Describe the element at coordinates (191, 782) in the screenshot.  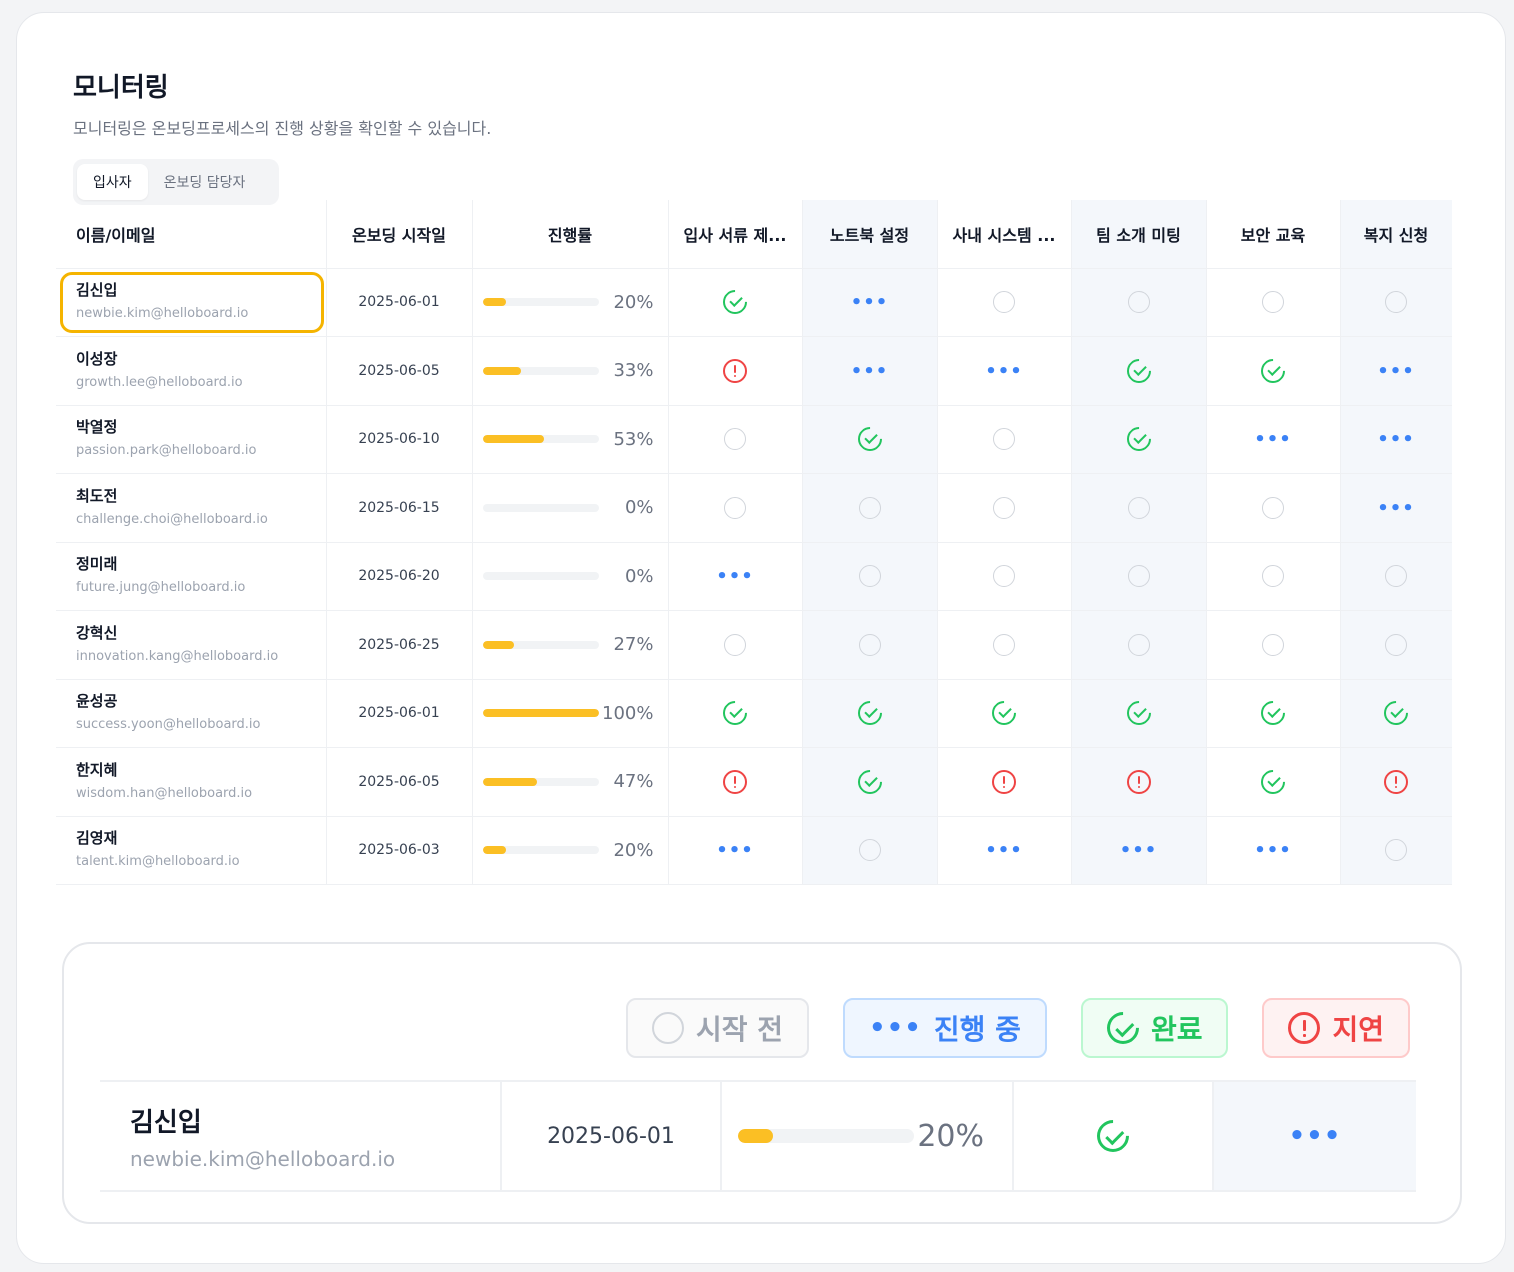
I see `name-cell: 한지혜 wisdom.han@helloboard.io` at that location.